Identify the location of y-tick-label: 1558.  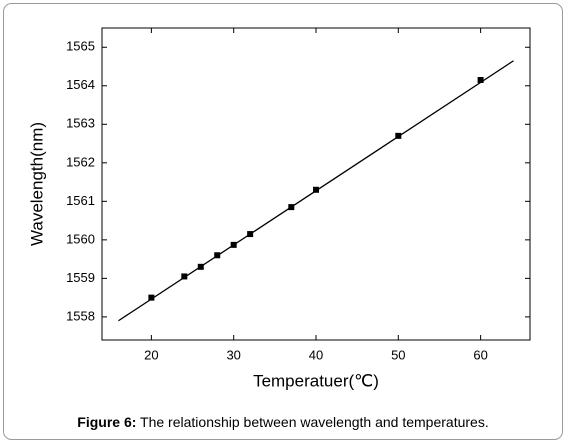
(80, 315).